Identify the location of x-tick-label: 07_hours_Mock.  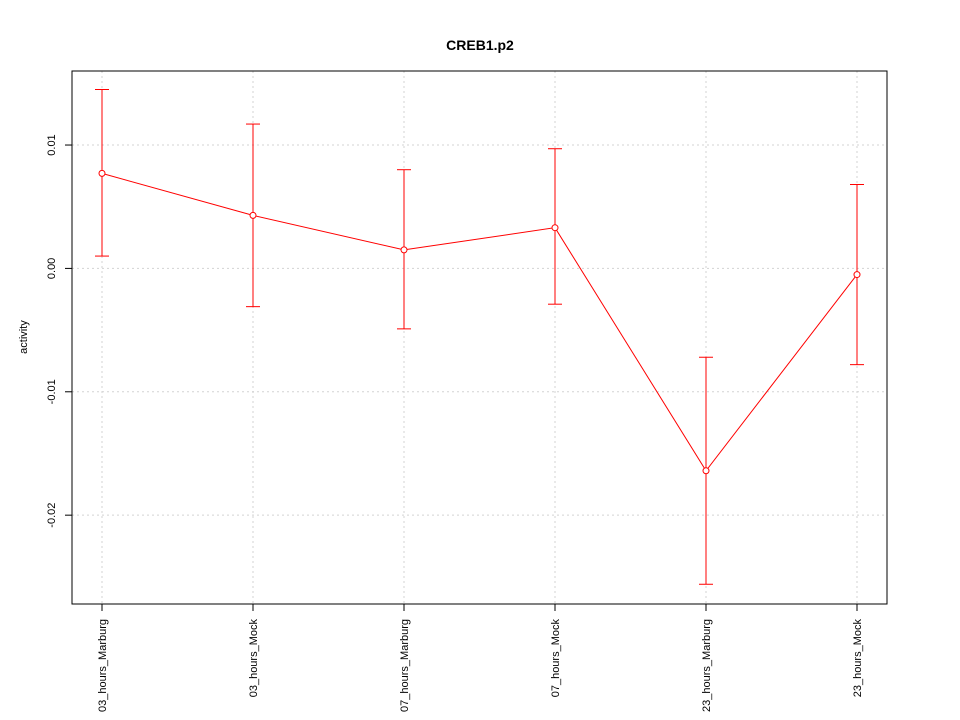
(556, 658).